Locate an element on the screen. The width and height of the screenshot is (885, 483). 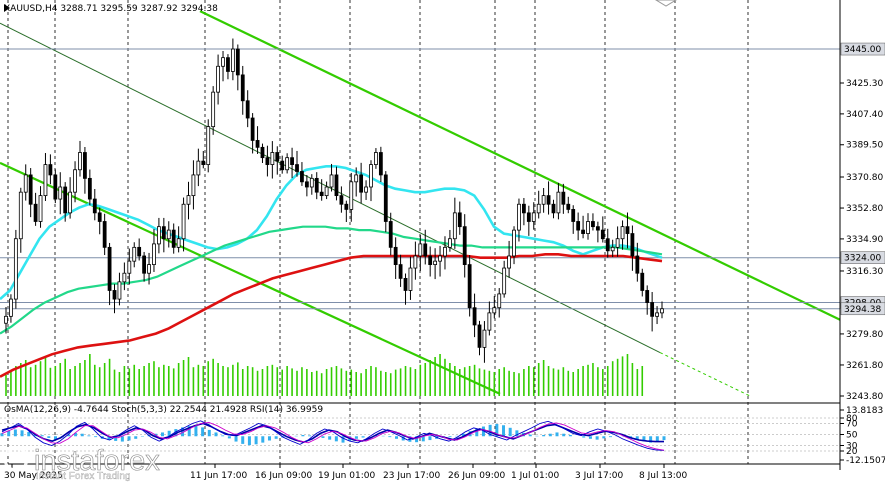
instaforex-logo-dot is located at coordinates (16, 459).